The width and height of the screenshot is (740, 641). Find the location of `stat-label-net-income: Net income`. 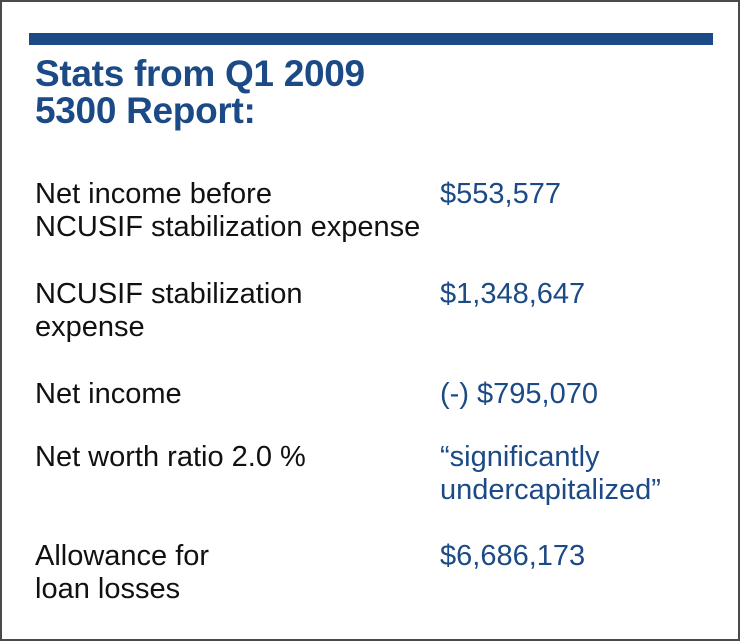

stat-label-net-income: Net income is located at coordinates (108, 394).